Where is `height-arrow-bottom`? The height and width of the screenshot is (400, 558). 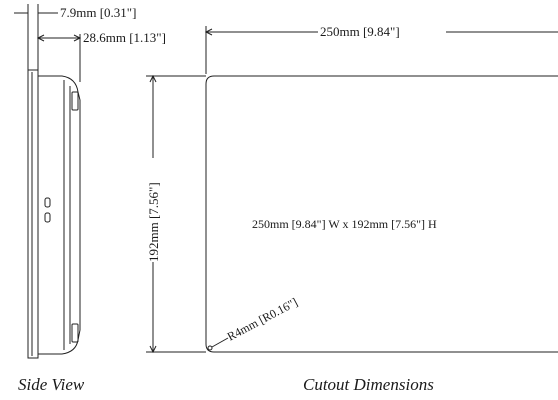 height-arrow-bottom is located at coordinates (153, 349).